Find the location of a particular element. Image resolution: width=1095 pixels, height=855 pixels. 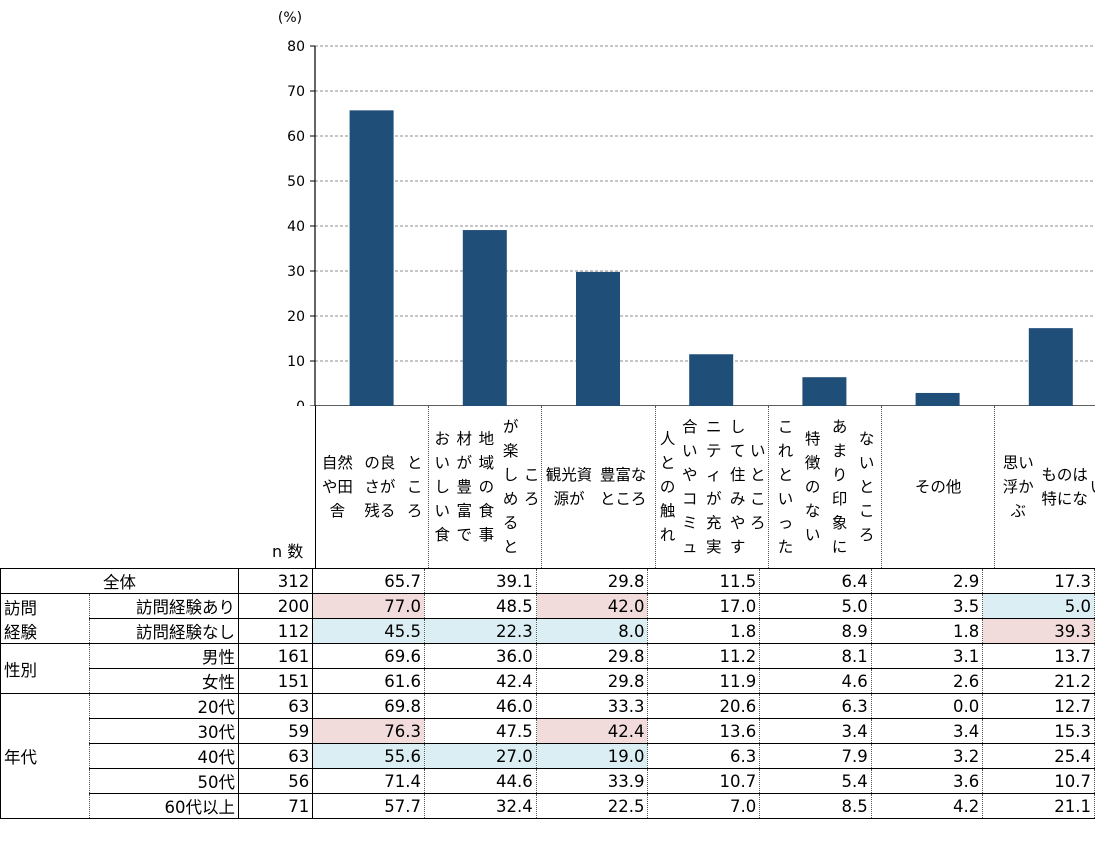

value-cell: 0.0 is located at coordinates (927, 706).